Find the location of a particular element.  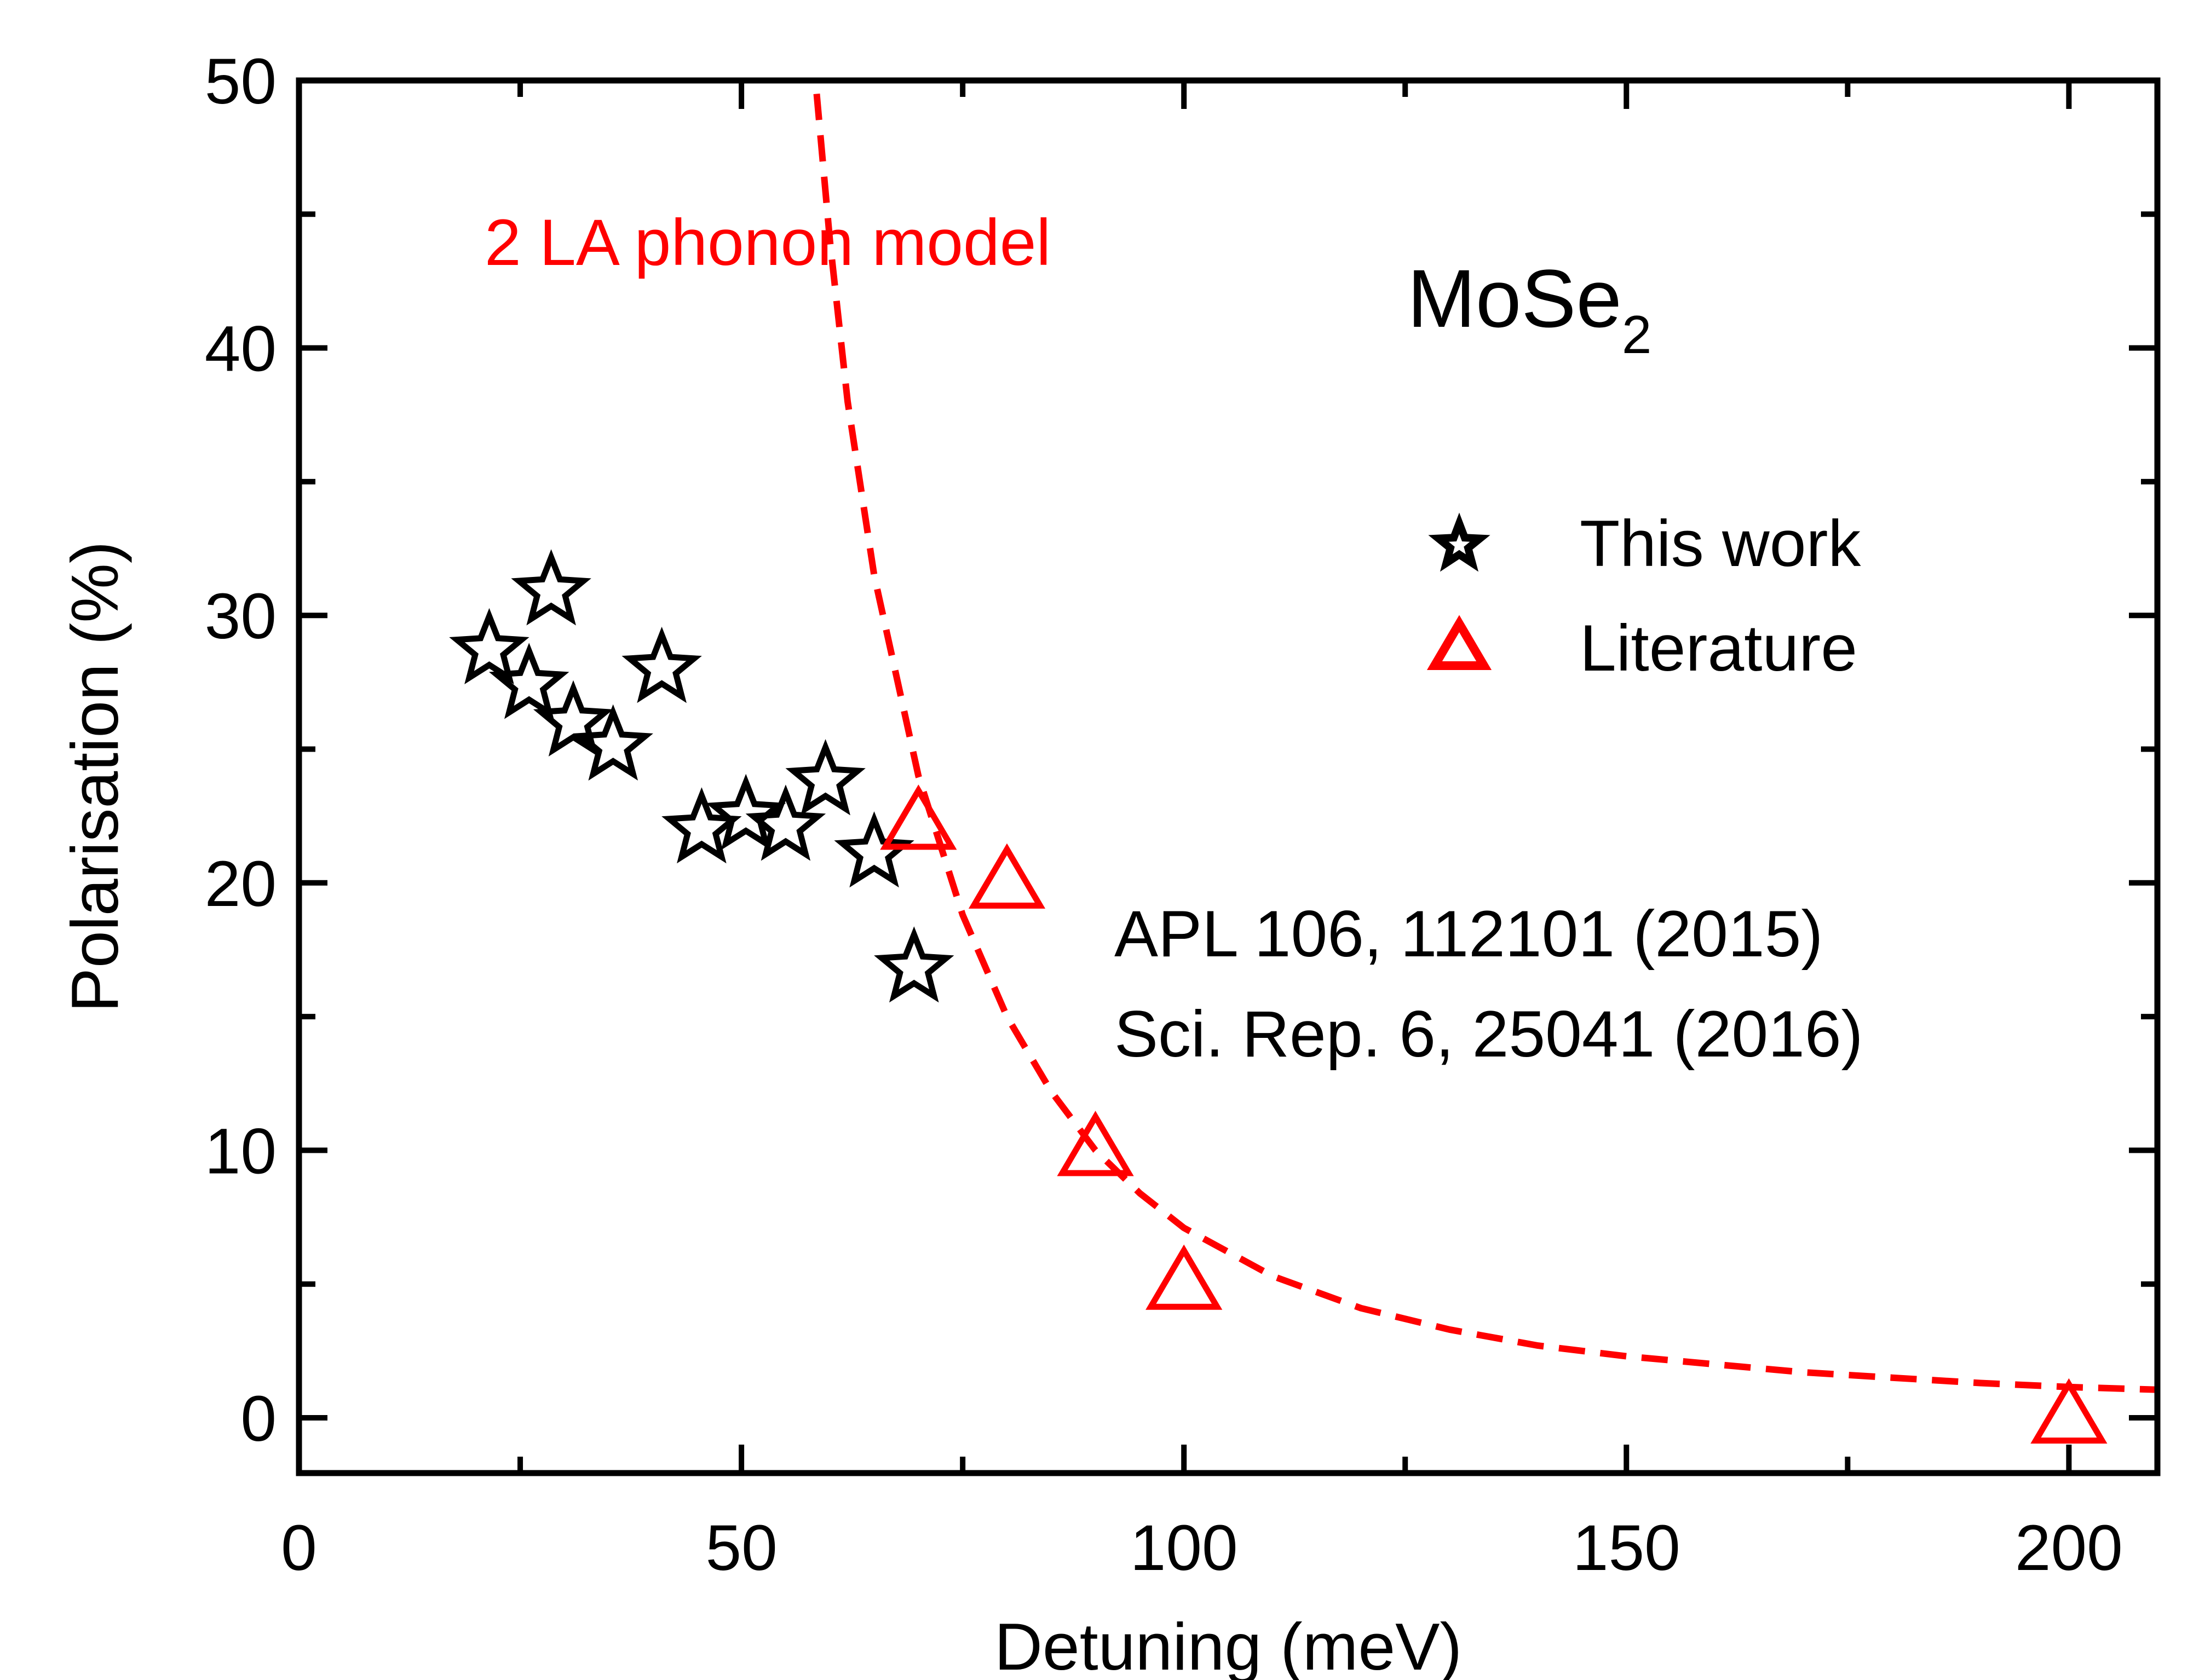

sample-label: MoSe2 is located at coordinates (1529, 308).